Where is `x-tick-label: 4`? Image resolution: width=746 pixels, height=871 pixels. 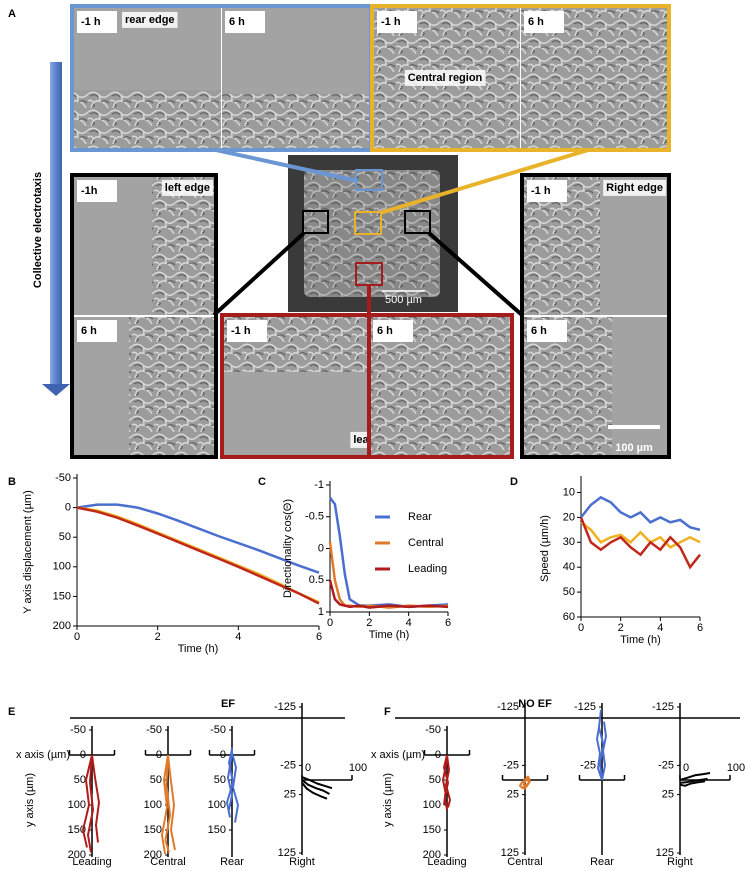 x-tick-label: 4 is located at coordinates (660, 628).